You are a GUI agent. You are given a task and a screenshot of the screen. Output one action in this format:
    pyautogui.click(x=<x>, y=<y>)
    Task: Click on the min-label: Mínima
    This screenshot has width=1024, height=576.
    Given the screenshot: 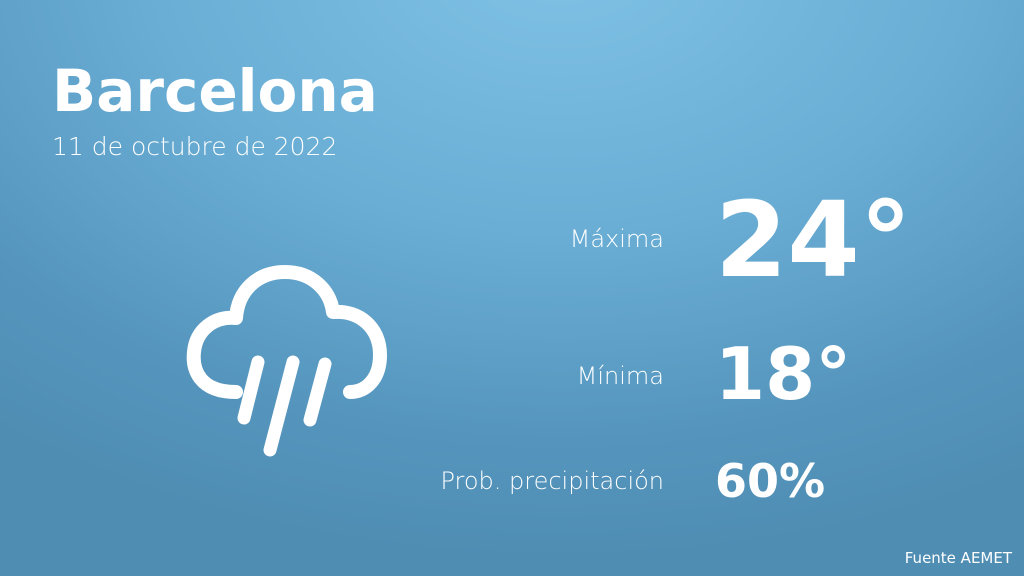 What is the action you would take?
    pyautogui.click(x=620, y=376)
    